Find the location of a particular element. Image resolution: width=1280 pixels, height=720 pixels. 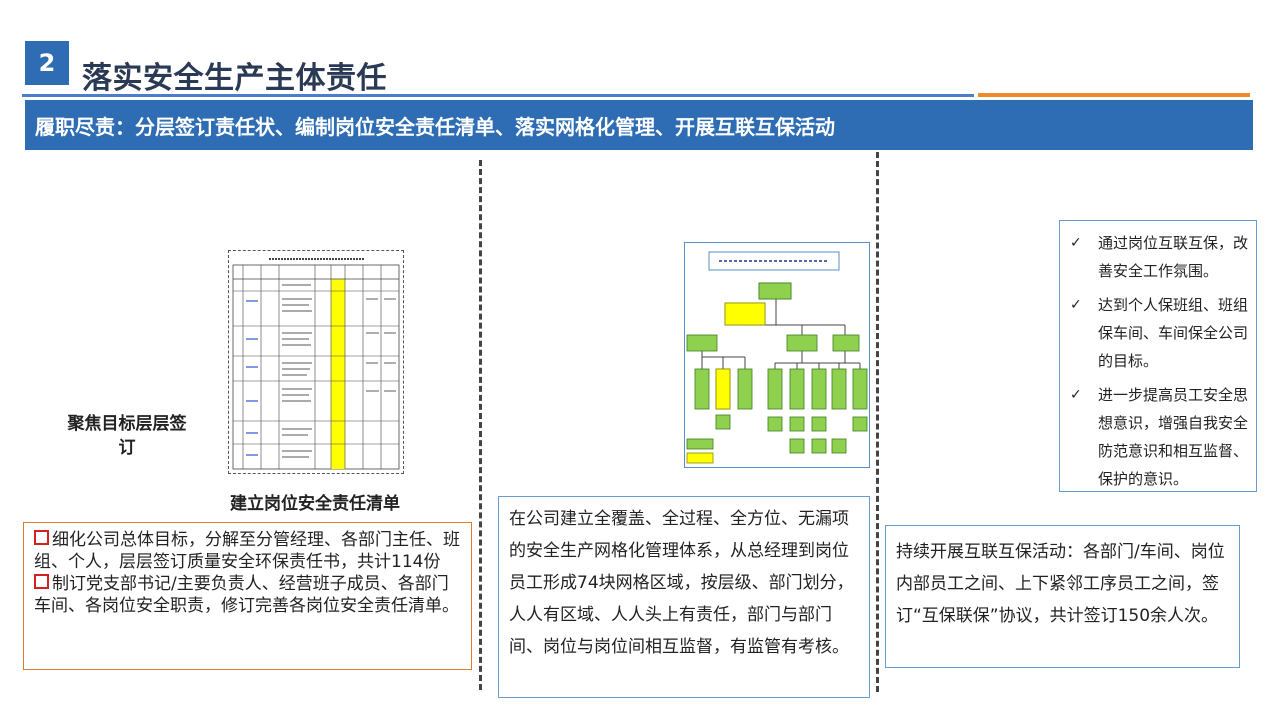

header-underline-blue is located at coordinates (498, 95).